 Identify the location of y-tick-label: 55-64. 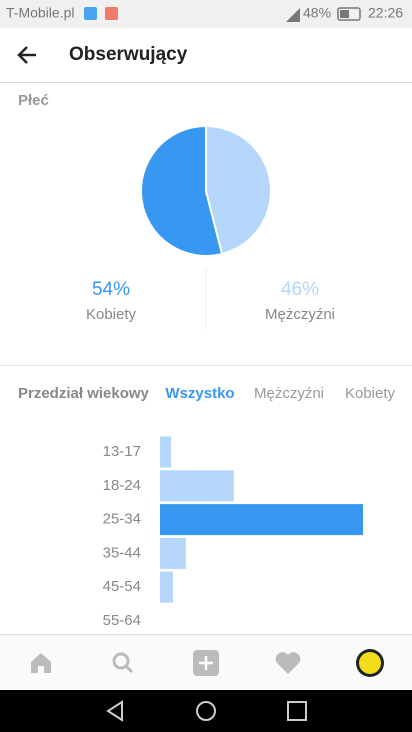
(122, 620).